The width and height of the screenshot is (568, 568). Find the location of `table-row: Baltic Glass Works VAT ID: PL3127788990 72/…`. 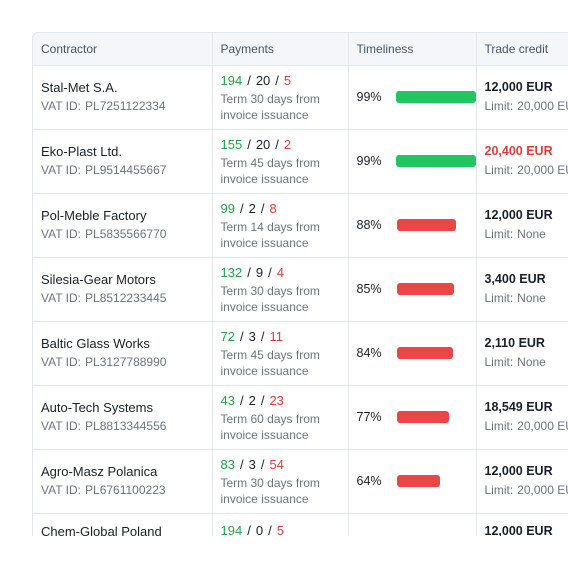

table-row: Baltic Glass Works VAT ID: PL3127788990 72/… is located at coordinates (300, 353).